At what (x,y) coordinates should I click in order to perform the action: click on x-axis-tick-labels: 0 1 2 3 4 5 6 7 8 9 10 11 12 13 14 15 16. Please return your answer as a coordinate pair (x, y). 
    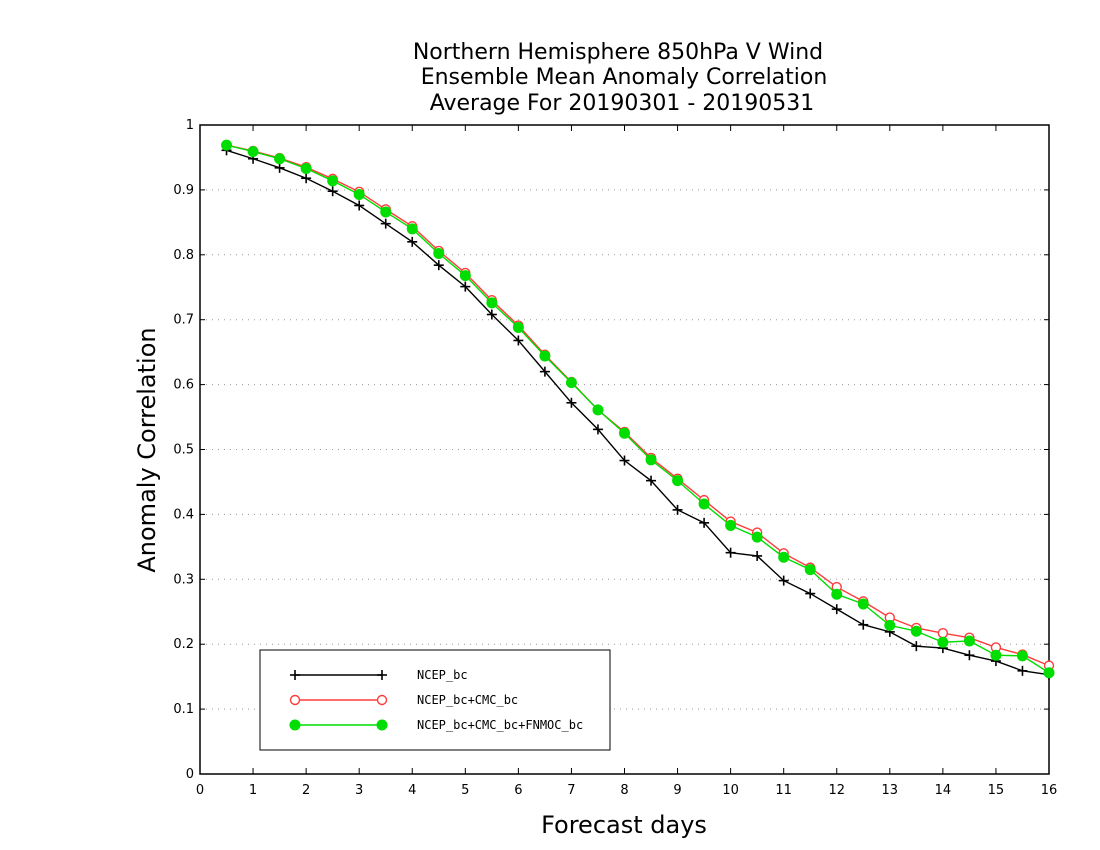
    Looking at the image, I should click on (626, 790).